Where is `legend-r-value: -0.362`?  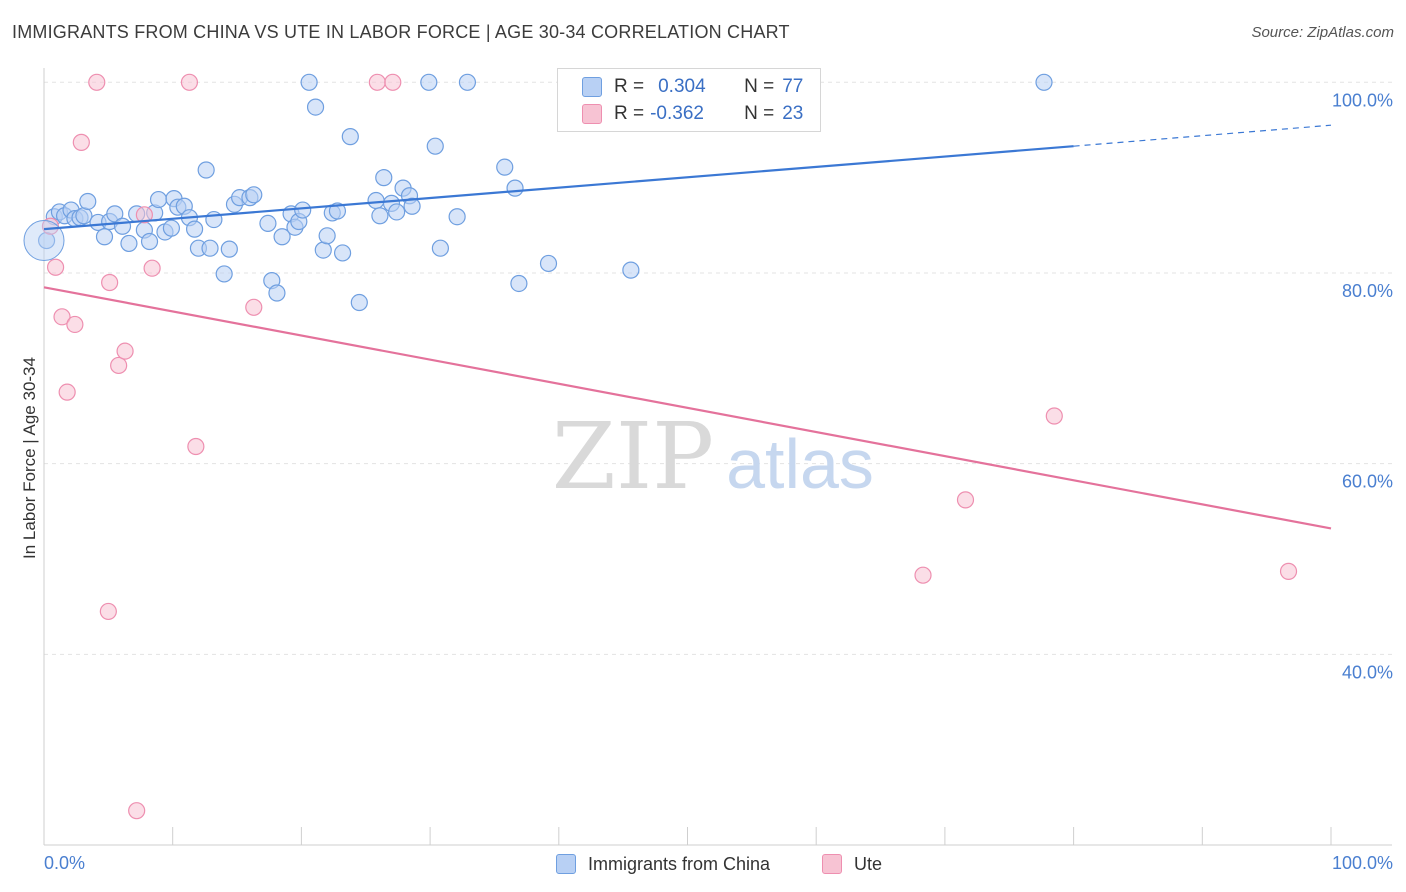 legend-r-value: -0.362 is located at coordinates (677, 113).